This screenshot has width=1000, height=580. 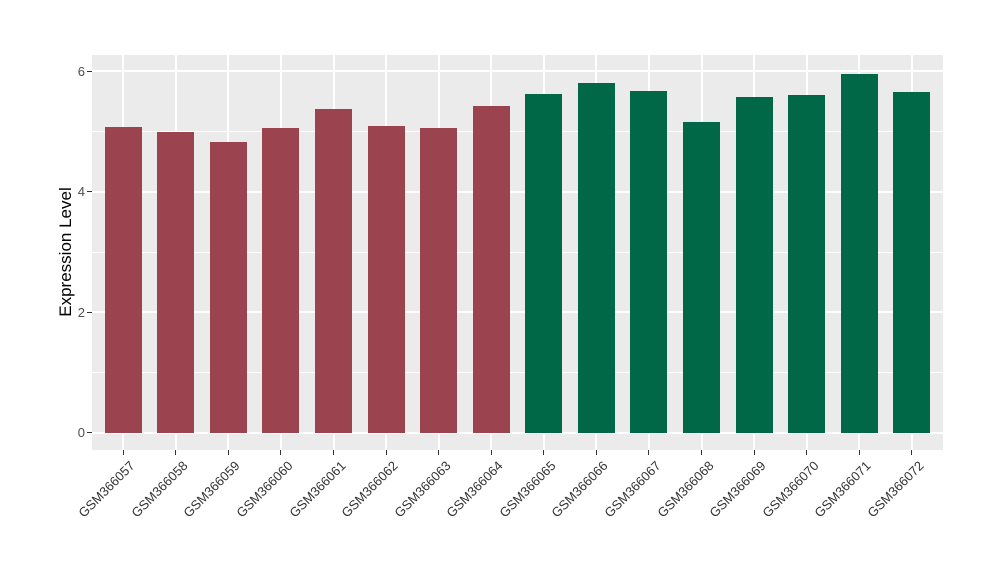 What do you see at coordinates (632, 489) in the screenshot?
I see `x-tick-label: GSM366067` at bounding box center [632, 489].